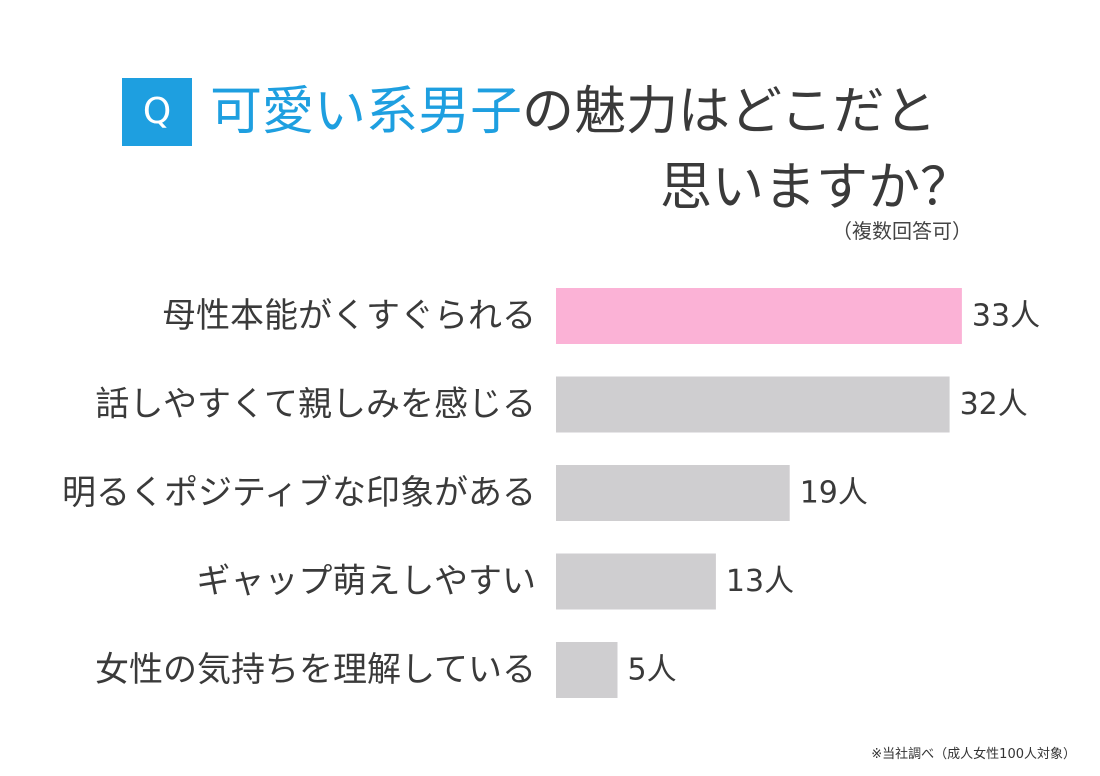 Image resolution: width=1100 pixels, height=776 pixels. I want to click on value-label: 32人, so click(994, 404).